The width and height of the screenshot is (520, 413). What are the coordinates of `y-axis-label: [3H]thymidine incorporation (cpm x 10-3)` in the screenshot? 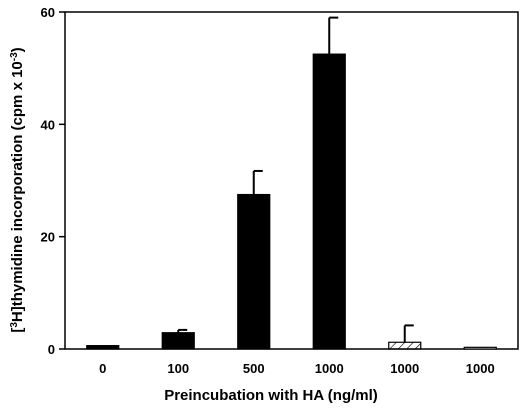 It's located at (18, 189).